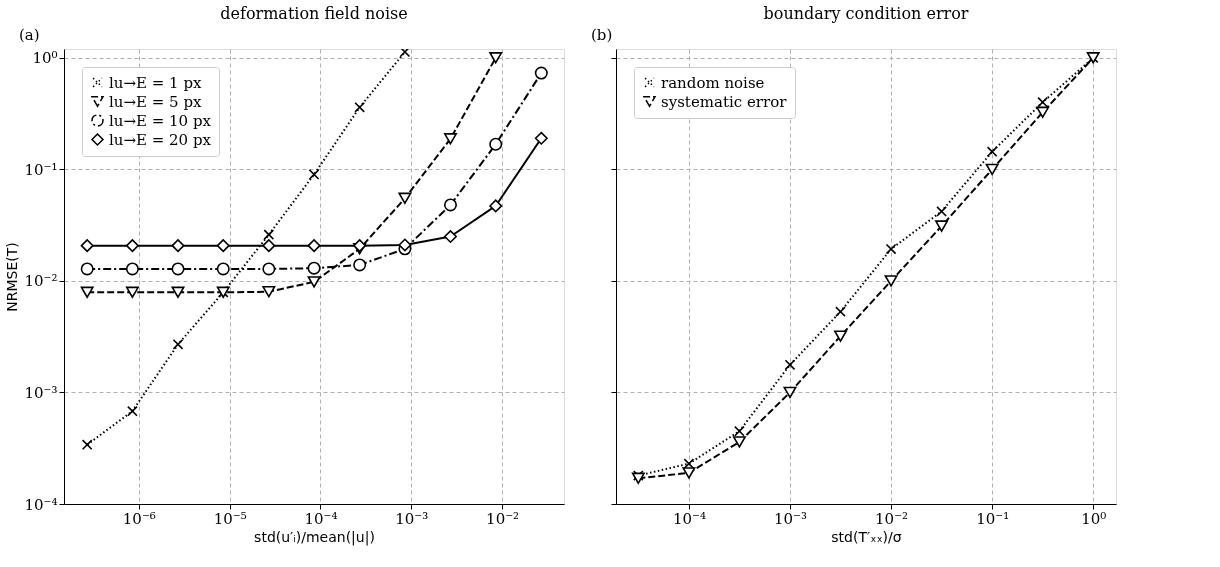 This screenshot has height=567, width=1220. I want to click on x-tick-label: 10⁻⁶, so click(139, 518).